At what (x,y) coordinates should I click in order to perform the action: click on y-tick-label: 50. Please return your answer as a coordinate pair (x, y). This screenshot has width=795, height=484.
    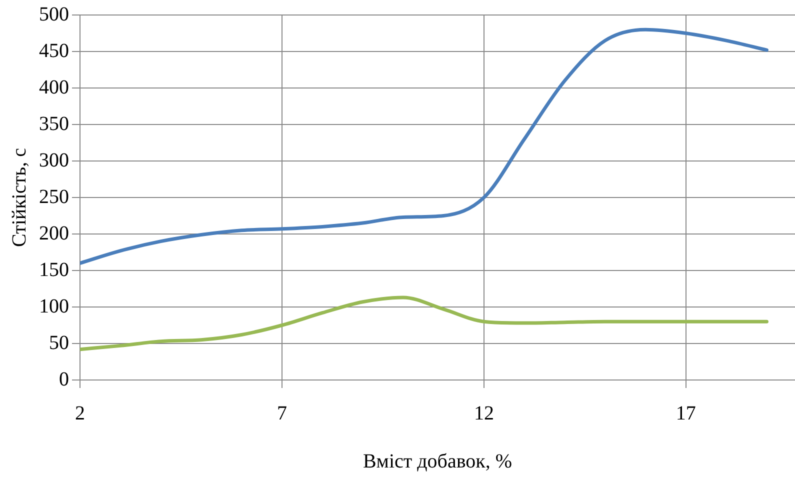
    Looking at the image, I should click on (59, 343).